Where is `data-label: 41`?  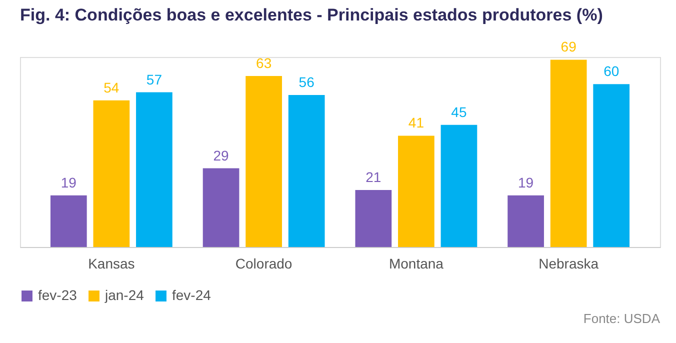
data-label: 41 is located at coordinates (416, 122).